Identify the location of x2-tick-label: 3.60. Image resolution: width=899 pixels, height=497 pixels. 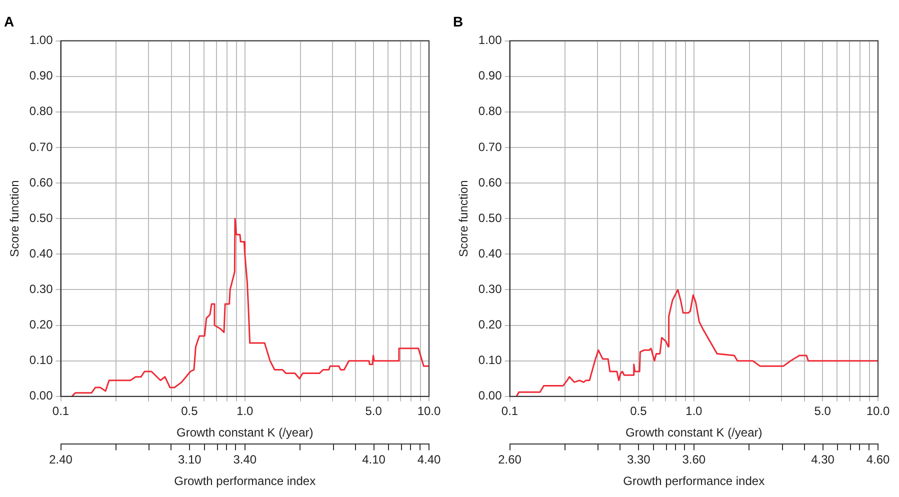
(694, 459).